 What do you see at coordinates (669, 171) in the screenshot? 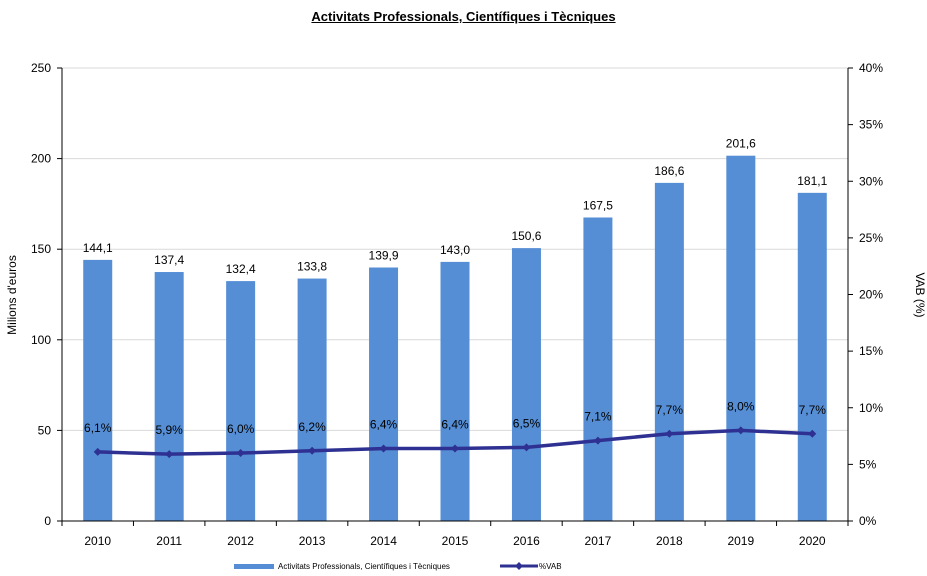
I see `bar-value-label: 186,6` at bounding box center [669, 171].